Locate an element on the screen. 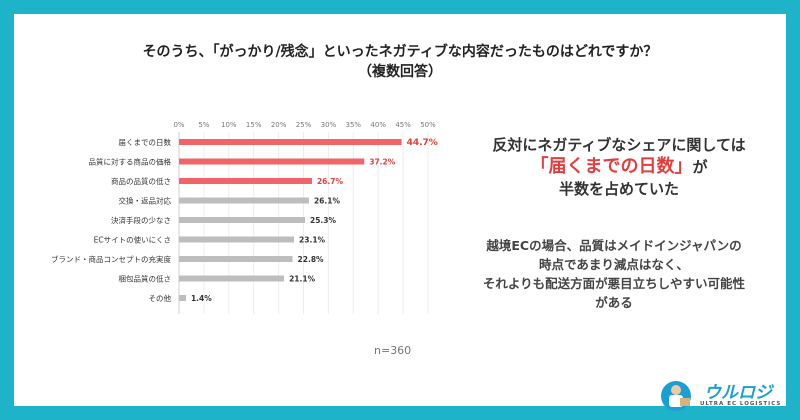  sample-size: n=360 is located at coordinates (393, 350).